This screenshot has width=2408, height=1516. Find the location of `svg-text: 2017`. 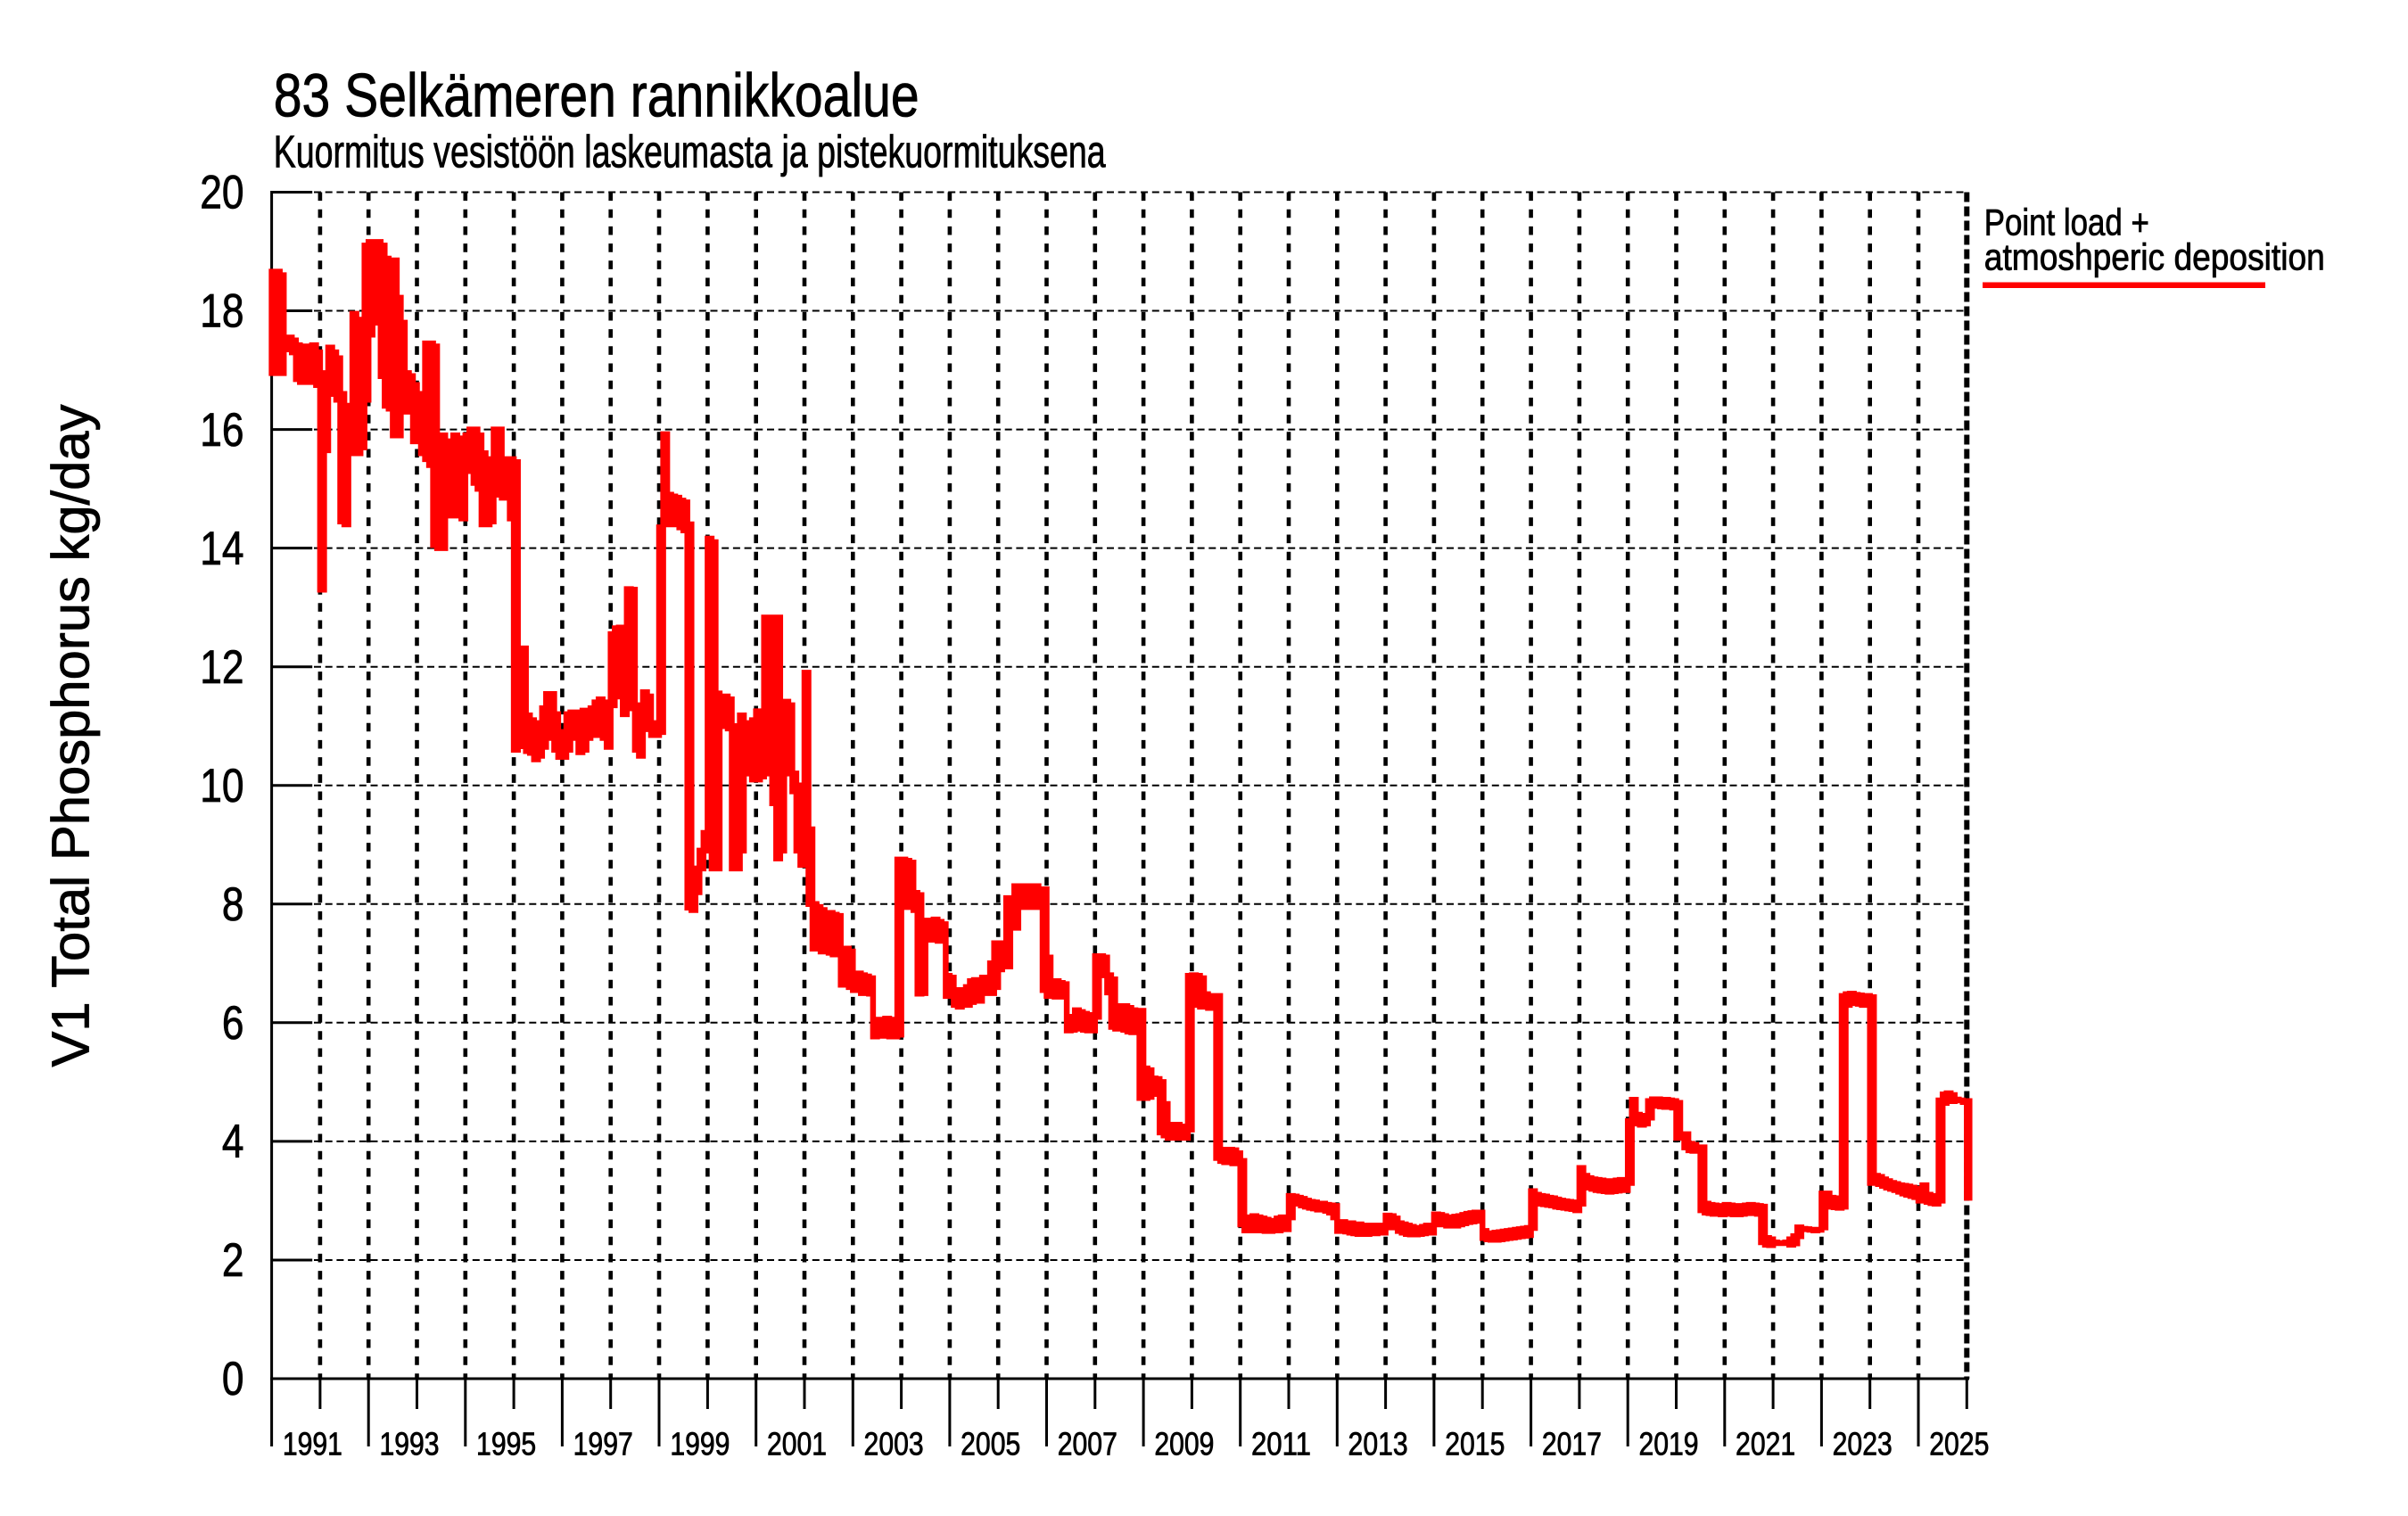

svg-text: 2017 is located at coordinates (1572, 1444).